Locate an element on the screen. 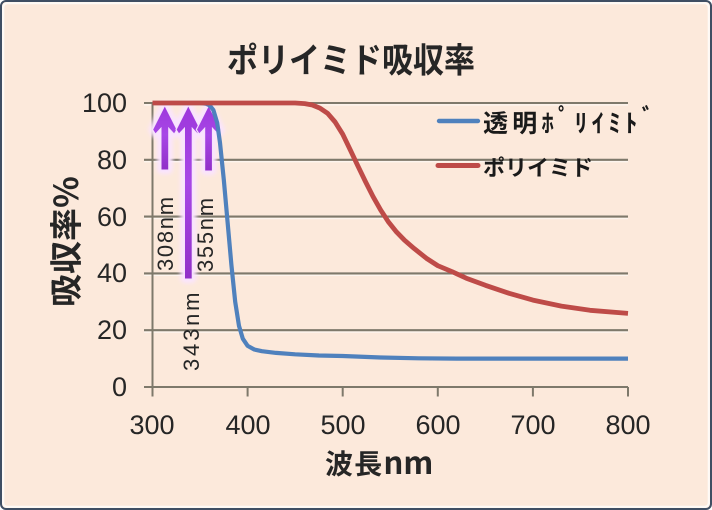 This screenshot has width=712, height=510. svg-text: 355nm is located at coordinates (205, 234).